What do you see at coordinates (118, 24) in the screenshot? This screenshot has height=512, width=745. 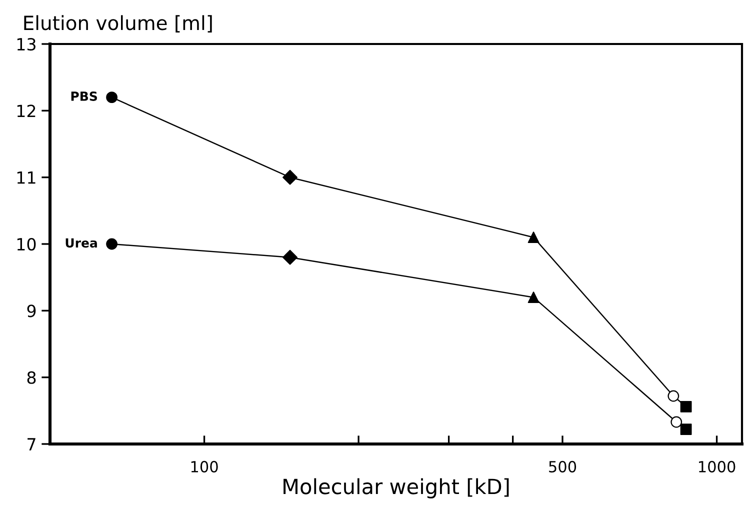 I see `y-axis-title: Elution volume [ml]` at bounding box center [118, 24].